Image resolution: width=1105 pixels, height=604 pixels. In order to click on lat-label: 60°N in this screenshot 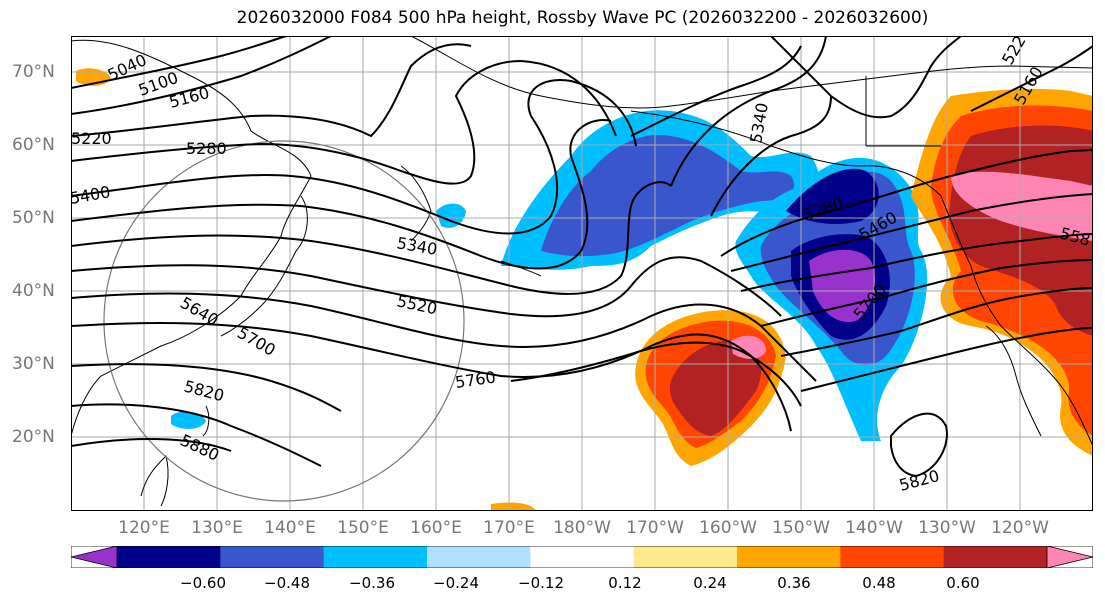, I will do `click(33, 145)`.